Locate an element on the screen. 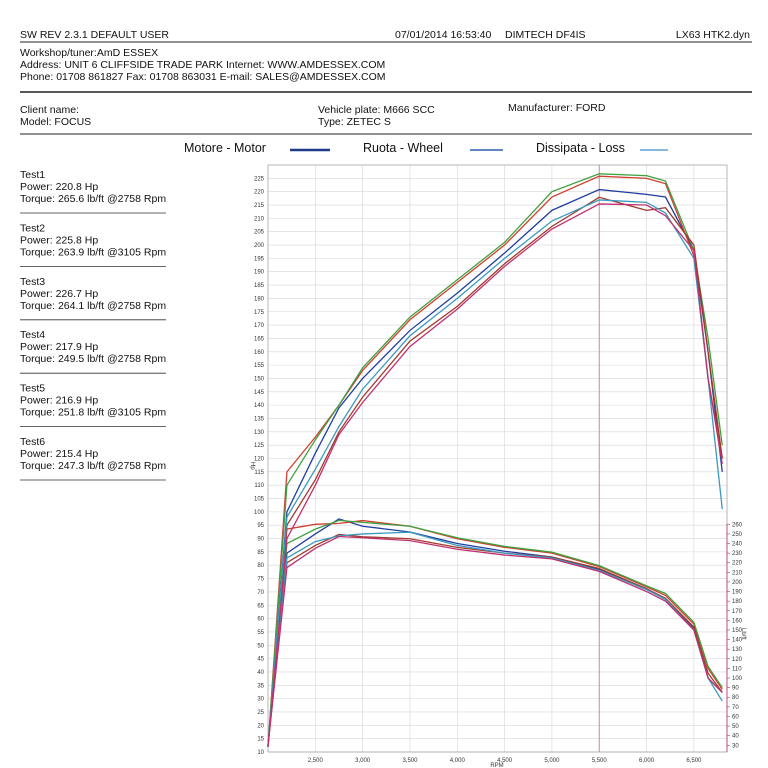  y-tick-label: 215 is located at coordinates (259, 206).